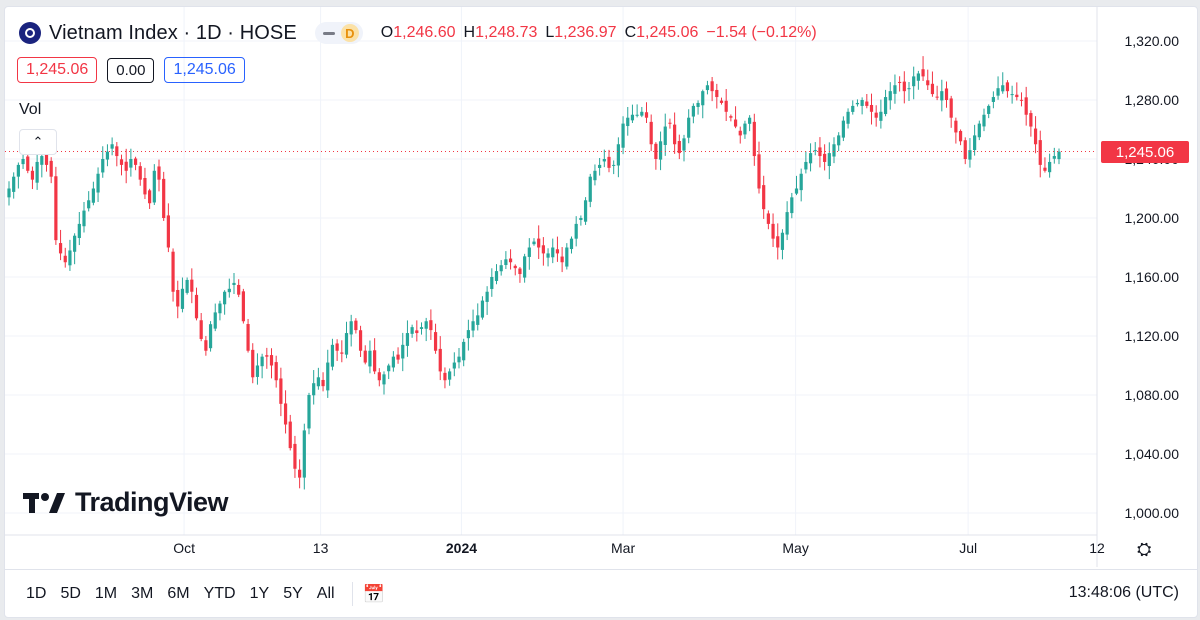 Image resolution: width=1200 pixels, height=620 pixels. I want to click on range-5d: 5D, so click(70, 593).